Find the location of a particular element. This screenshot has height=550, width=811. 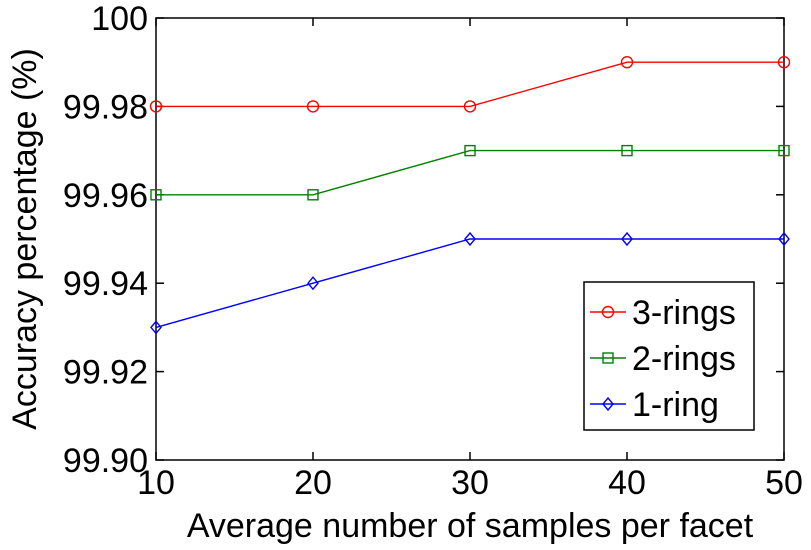

series-line-1-ring is located at coordinates (469, 283).